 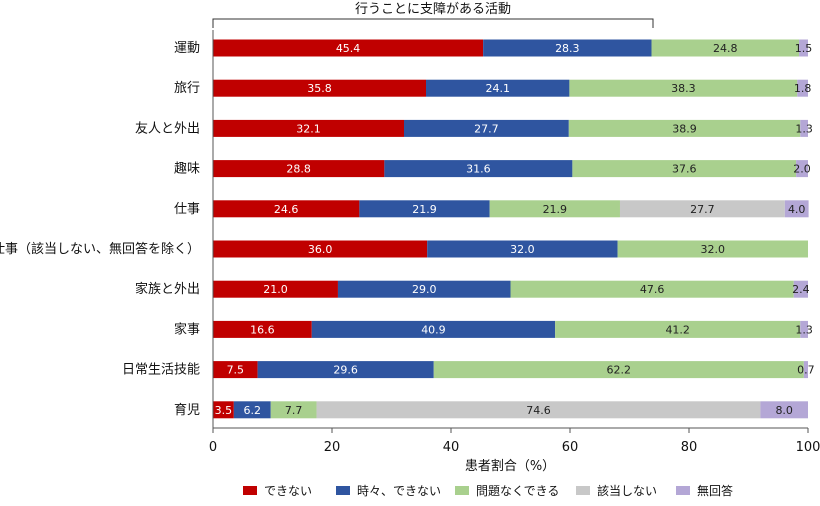 What do you see at coordinates (514, 441) in the screenshot?
I see `x-axis: 0 20 40 60 80 100` at bounding box center [514, 441].